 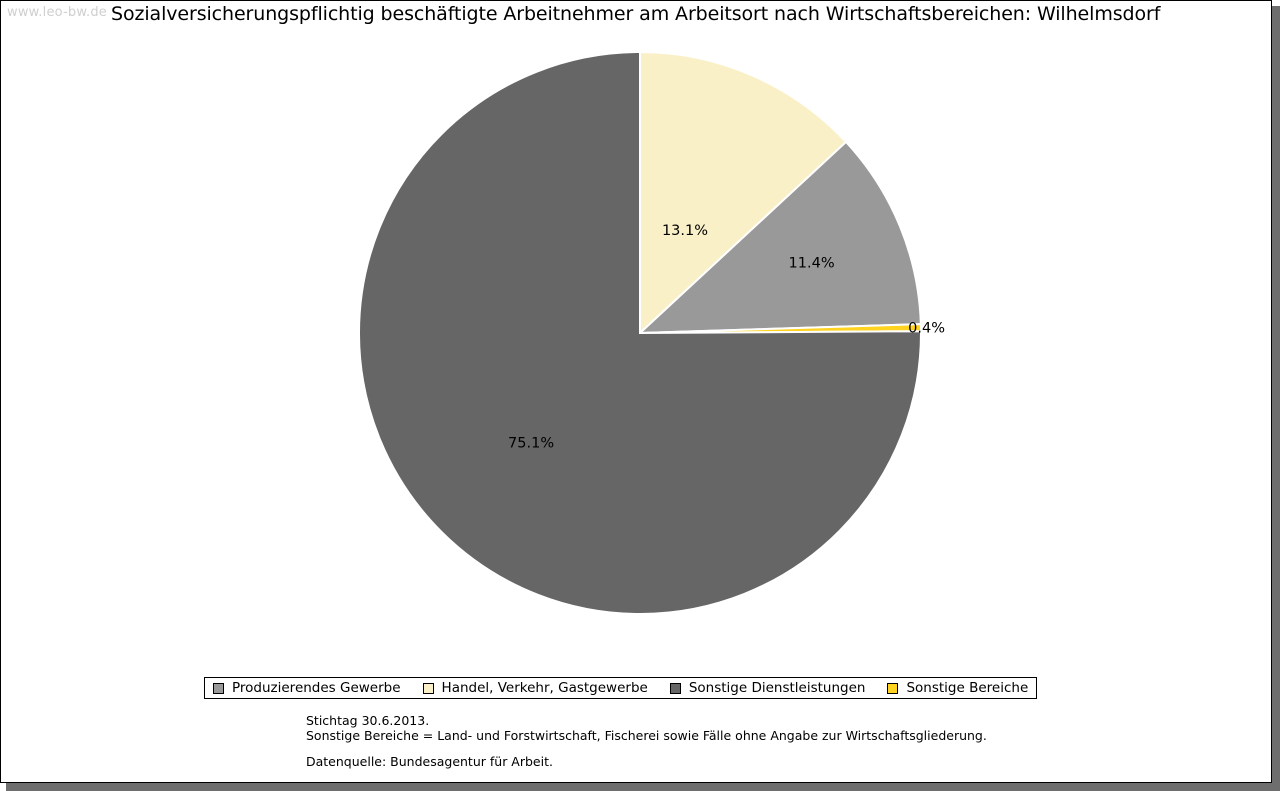 What do you see at coordinates (967, 688) in the screenshot?
I see `legend-item-label: Sonstige Bereiche` at bounding box center [967, 688].